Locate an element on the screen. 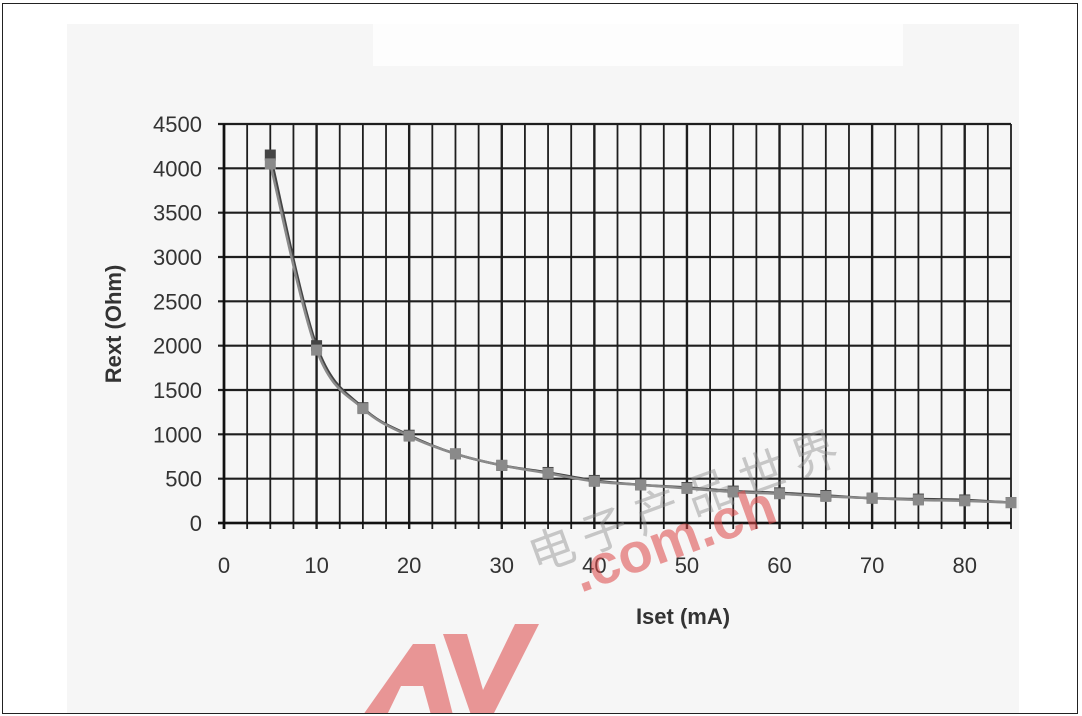  x-tick-label: 80 is located at coordinates (964, 565).